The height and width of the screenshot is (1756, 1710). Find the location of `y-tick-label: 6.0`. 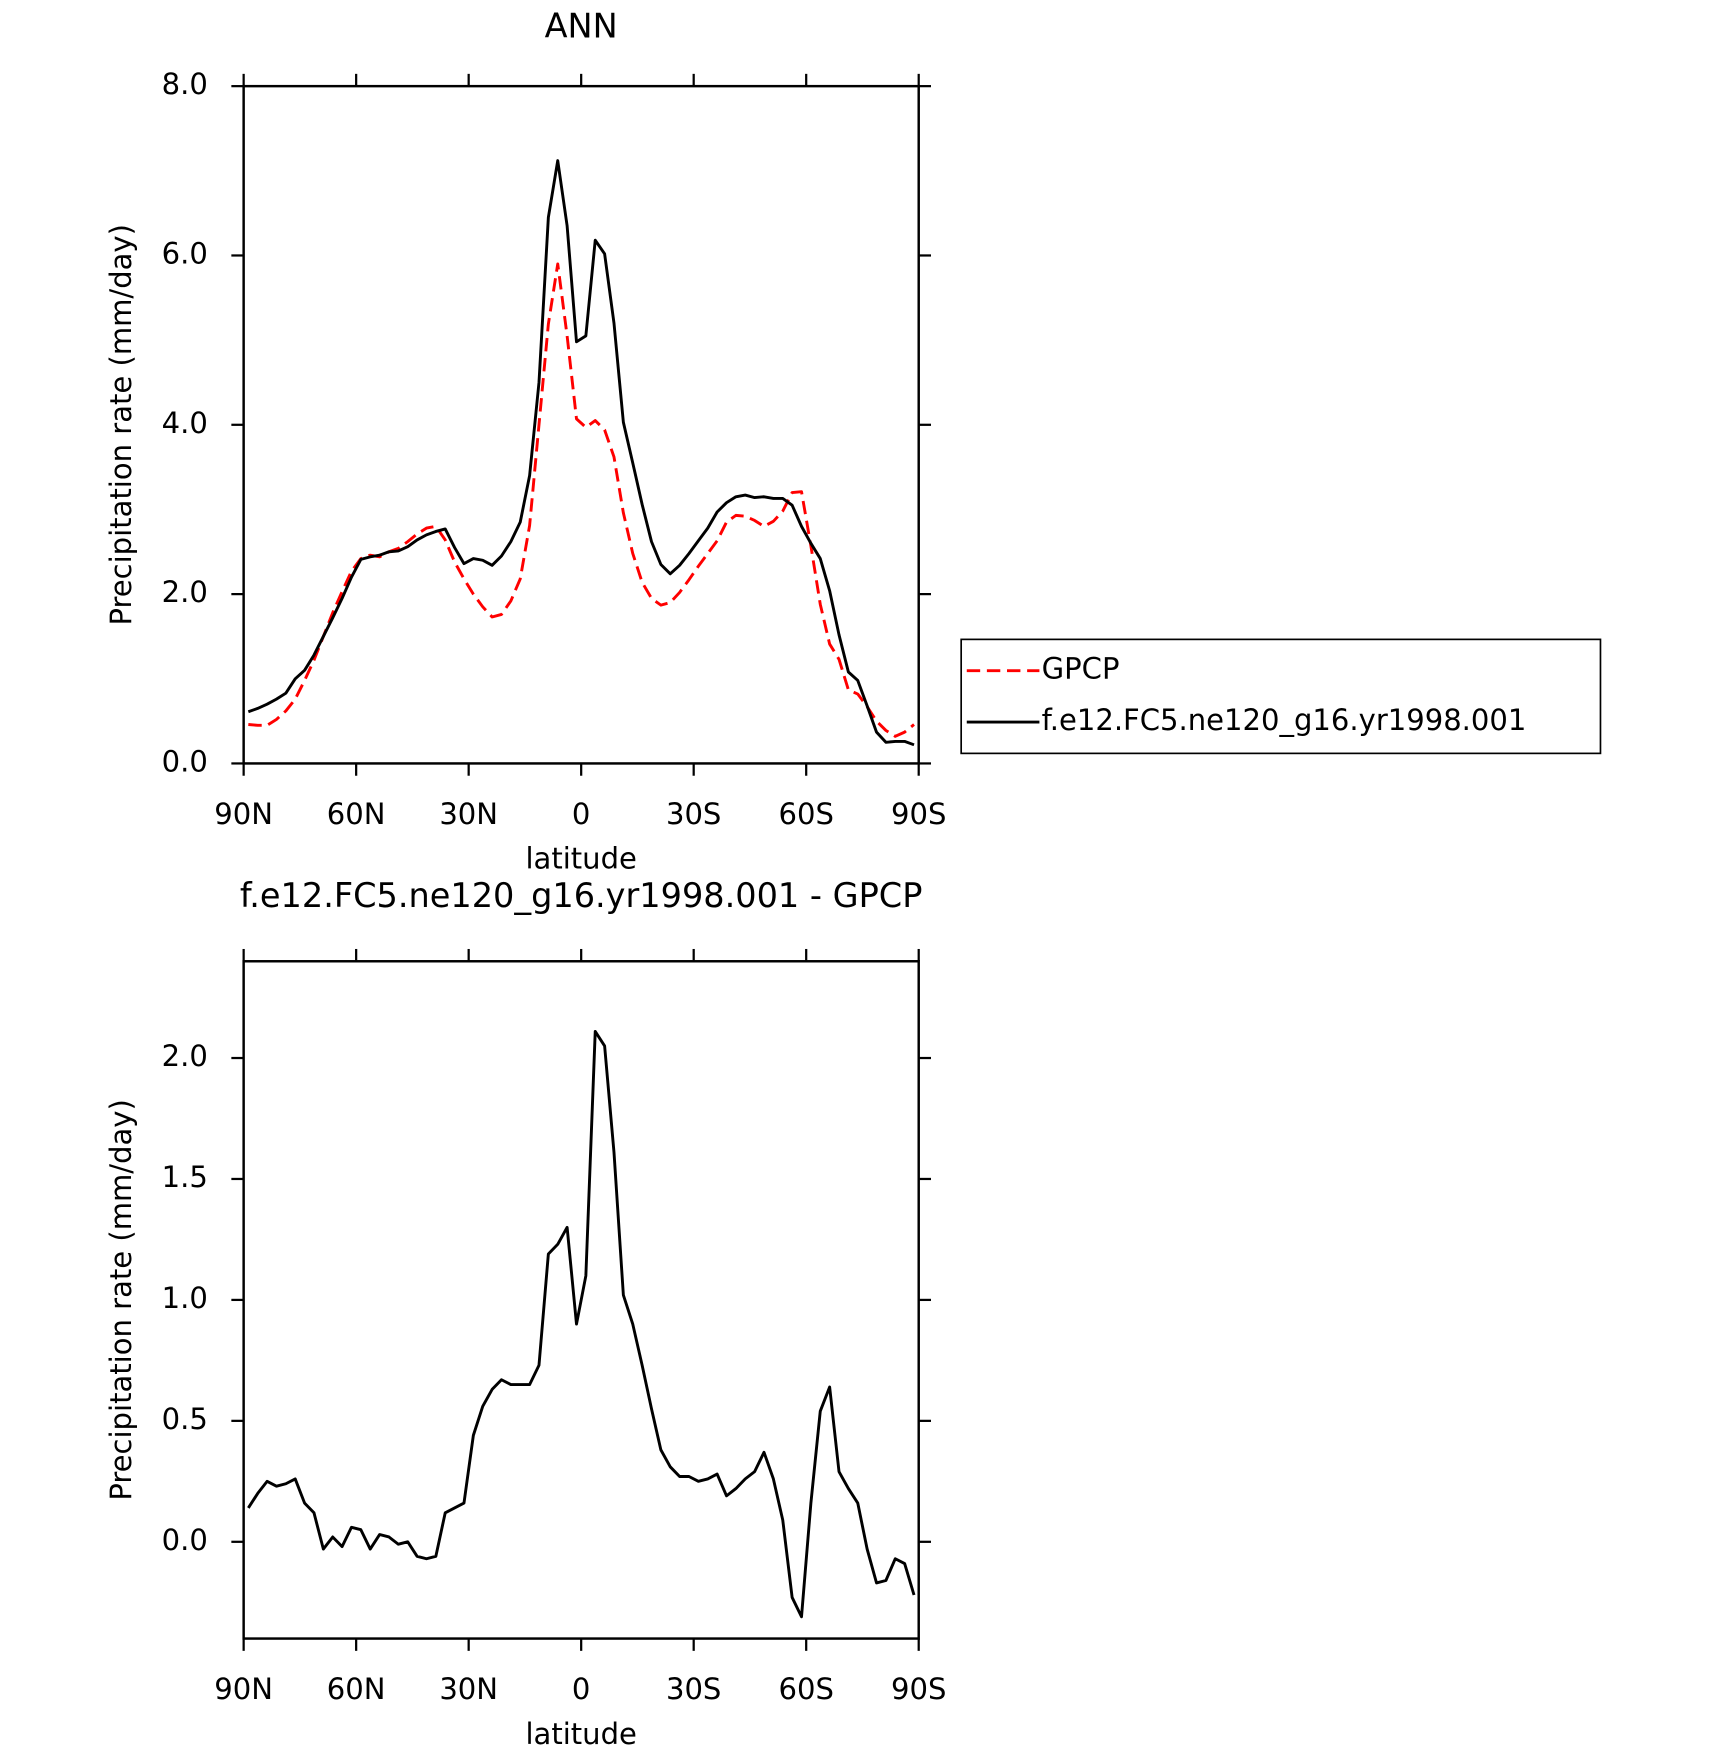

y-tick-label: 6.0 is located at coordinates (185, 253).